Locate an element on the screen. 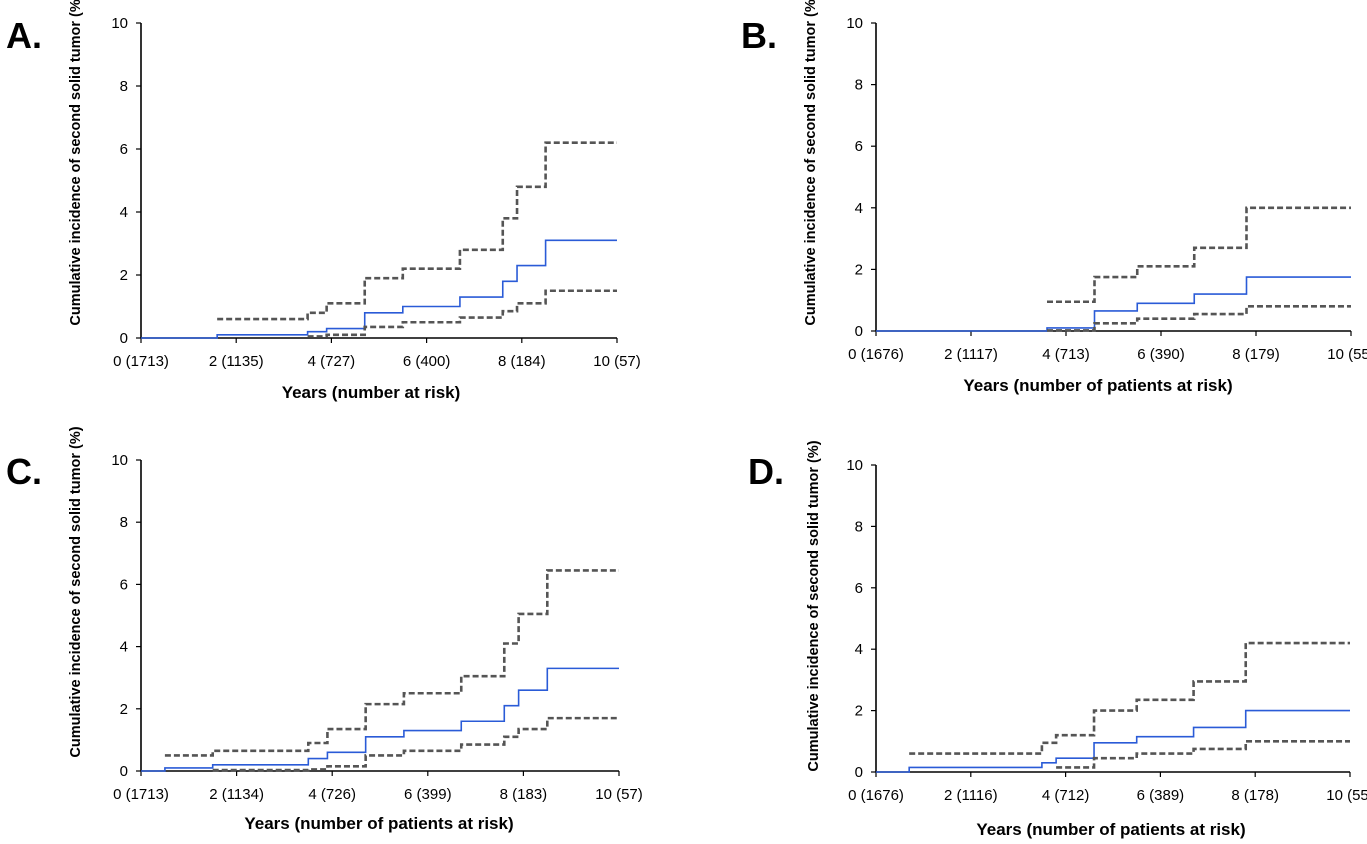 The height and width of the screenshot is (844, 1367). x-tick-label: 6 (400) is located at coordinates (427, 361).